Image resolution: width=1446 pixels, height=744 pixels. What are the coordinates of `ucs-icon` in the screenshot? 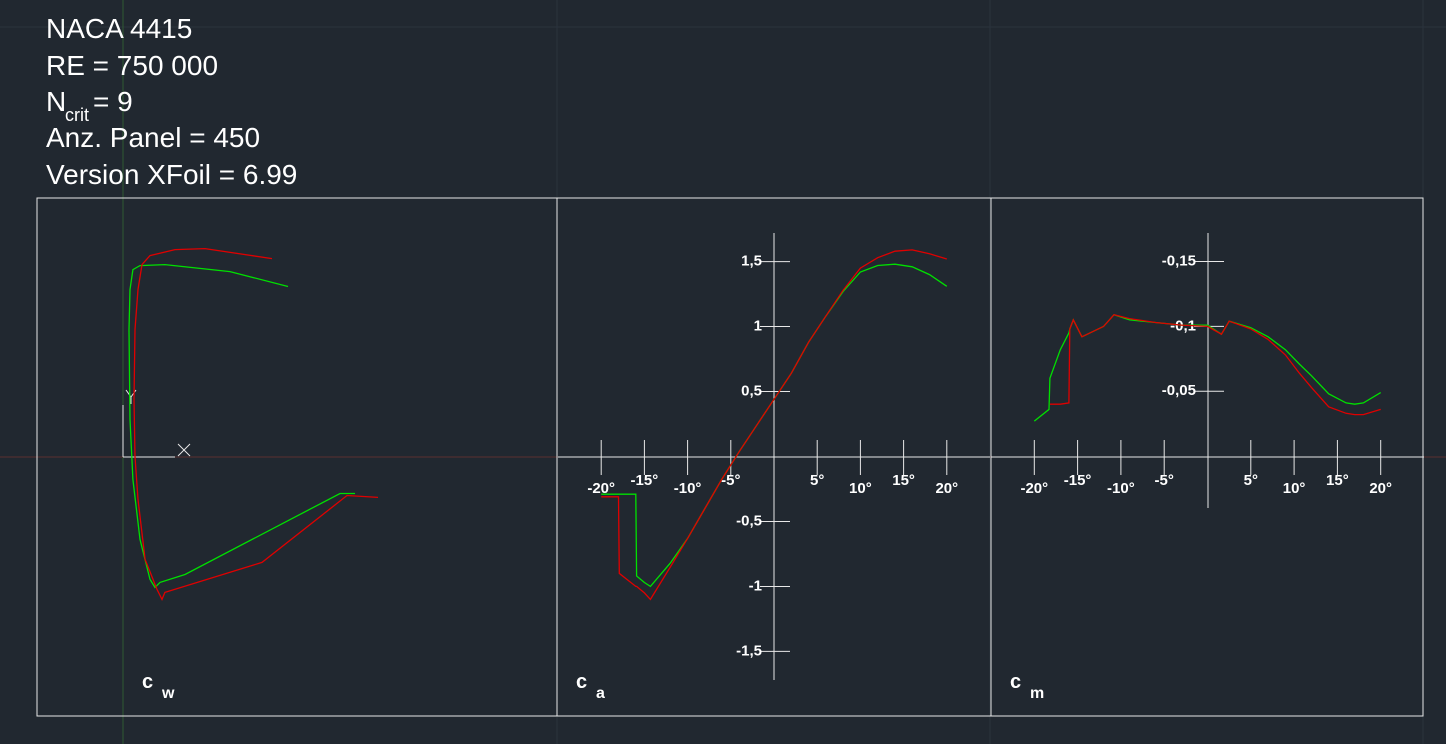 It's located at (156, 423).